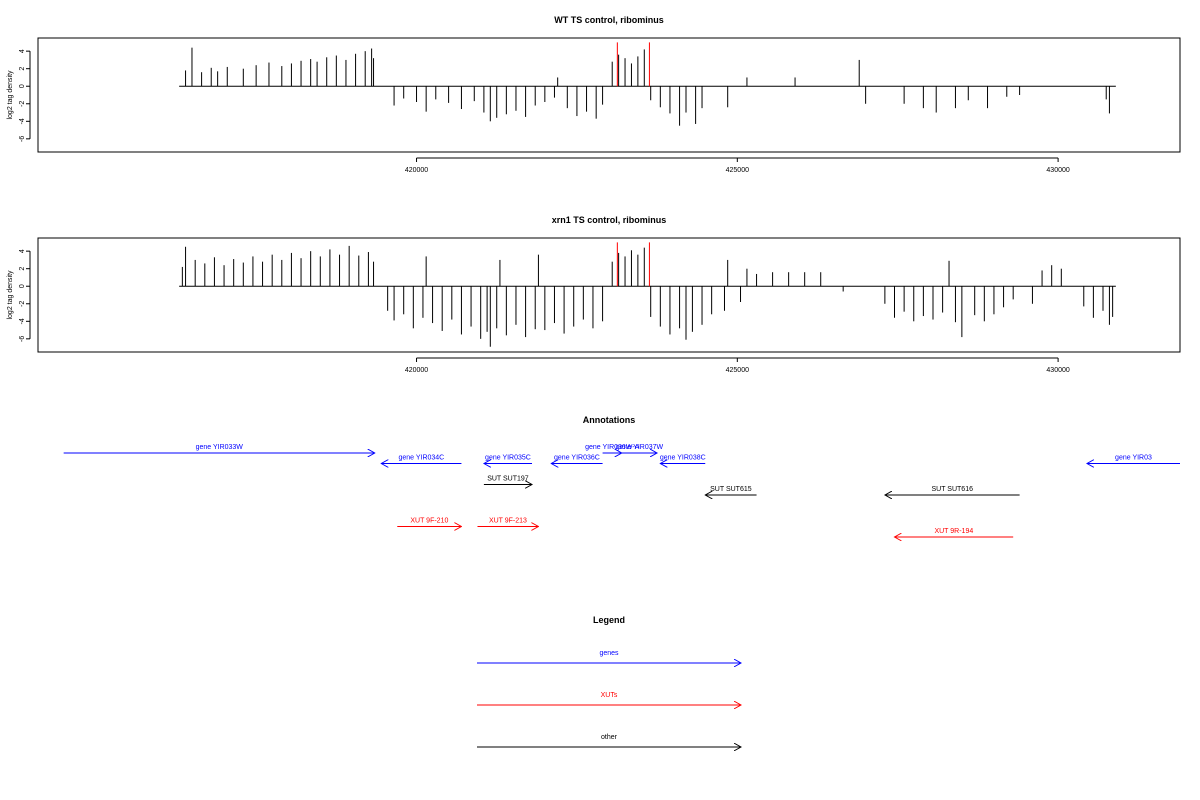 The image size is (1200, 800). I want to click on feature-label: SUT SUT615, so click(731, 489).